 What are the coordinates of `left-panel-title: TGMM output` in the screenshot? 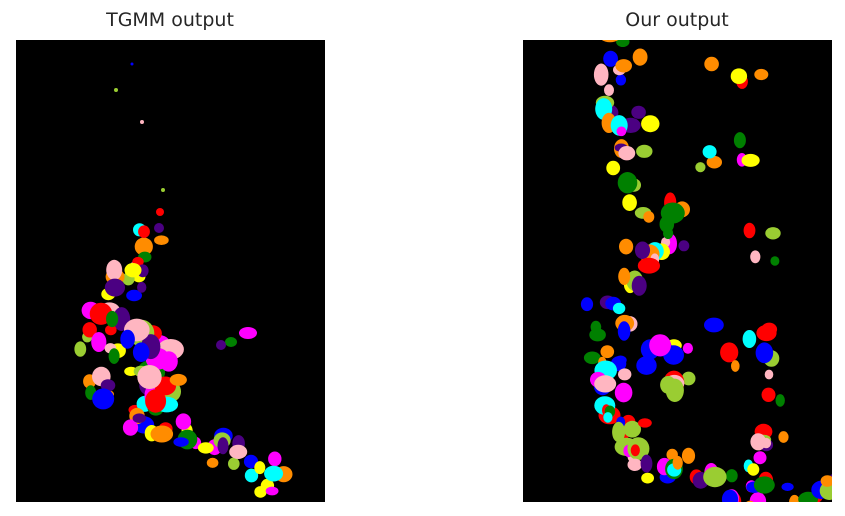 It's located at (170, 20).